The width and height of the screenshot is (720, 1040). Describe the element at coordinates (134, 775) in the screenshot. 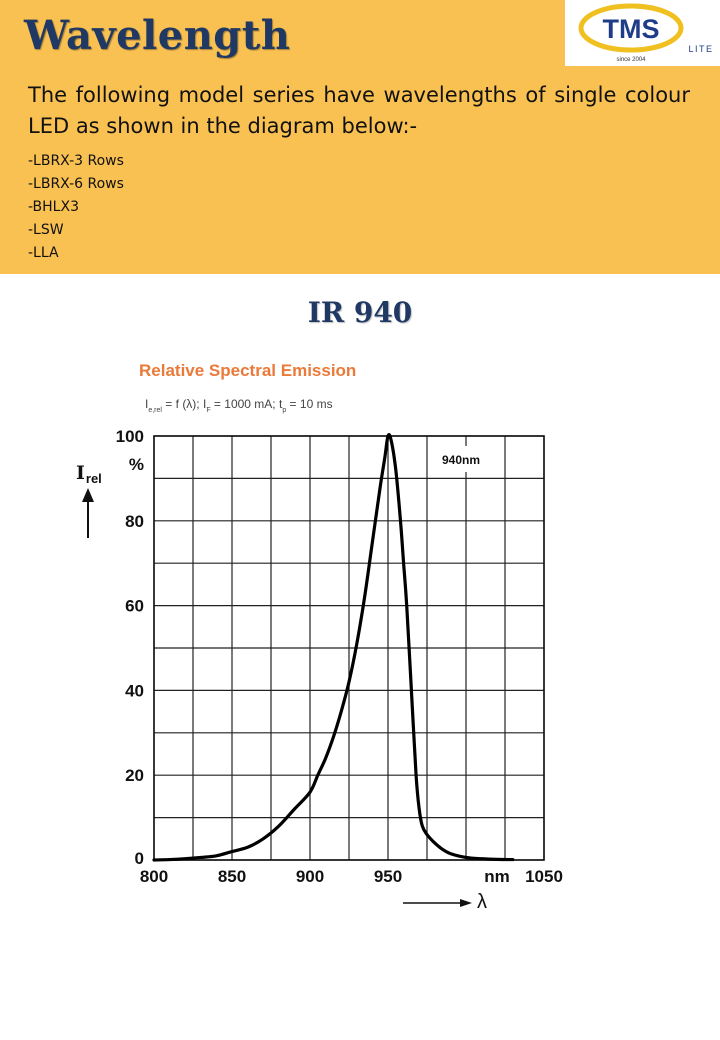

I see `y-tick-label: 20` at that location.